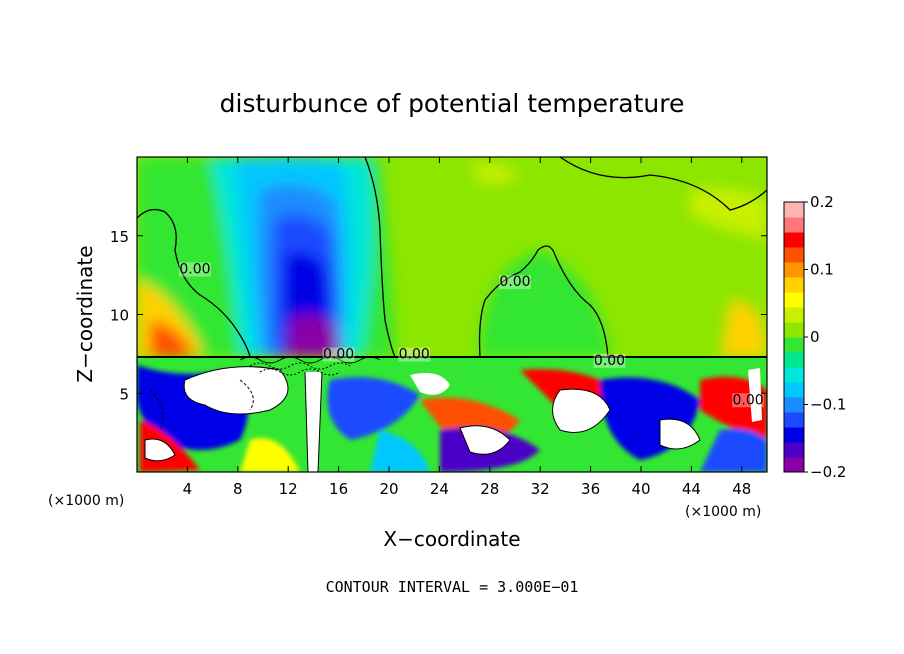 The width and height of the screenshot is (904, 654). Describe the element at coordinates (743, 328) in the screenshot. I see `field-warm-right` at that location.